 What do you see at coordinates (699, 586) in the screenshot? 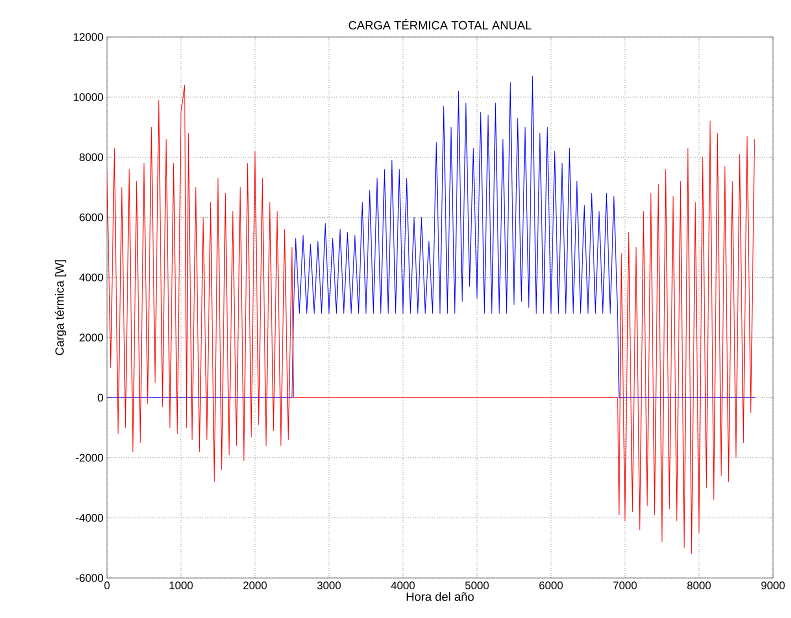
I see `x-tick-label: 8000` at bounding box center [699, 586].